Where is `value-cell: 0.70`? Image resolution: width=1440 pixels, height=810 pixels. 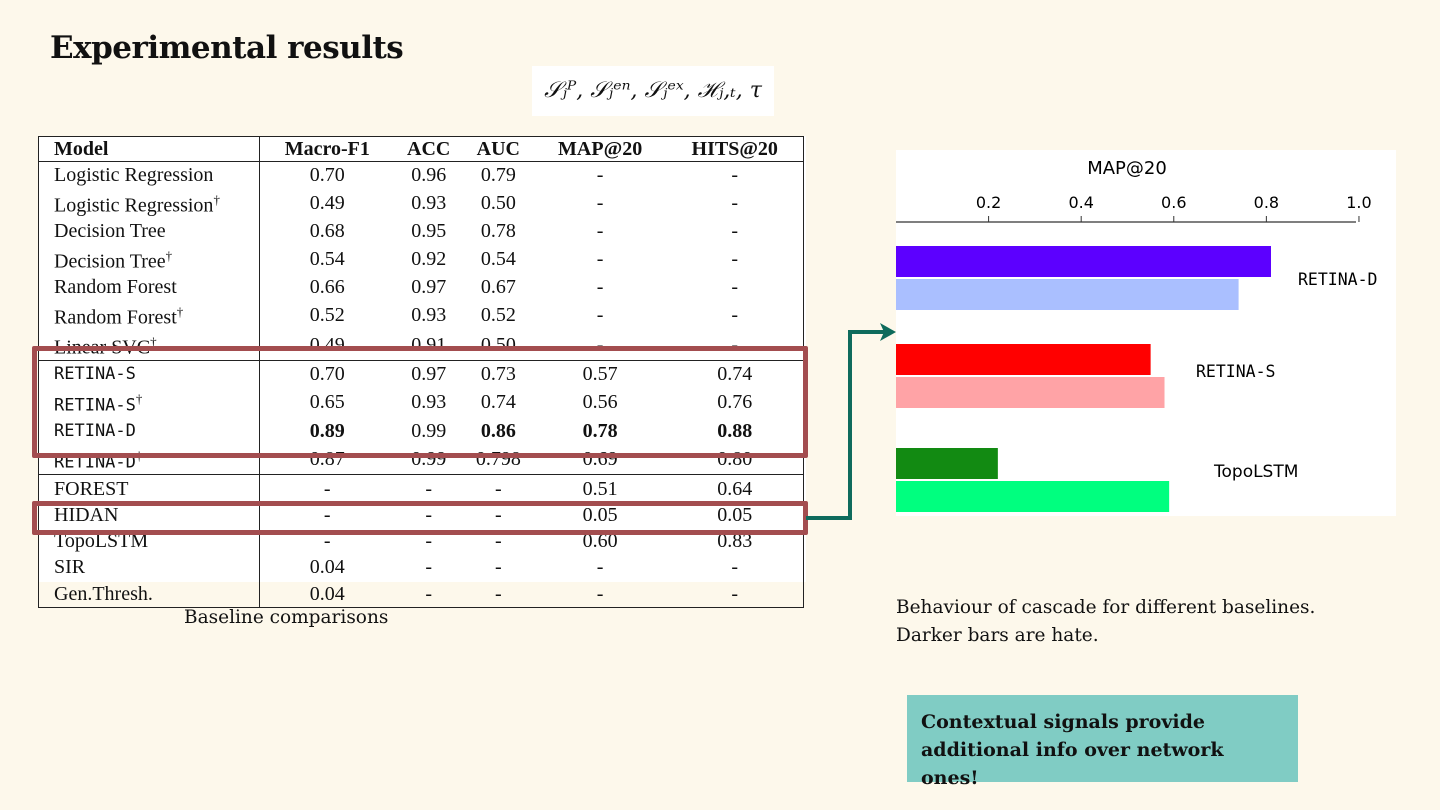
value-cell: 0.70 is located at coordinates (327, 373).